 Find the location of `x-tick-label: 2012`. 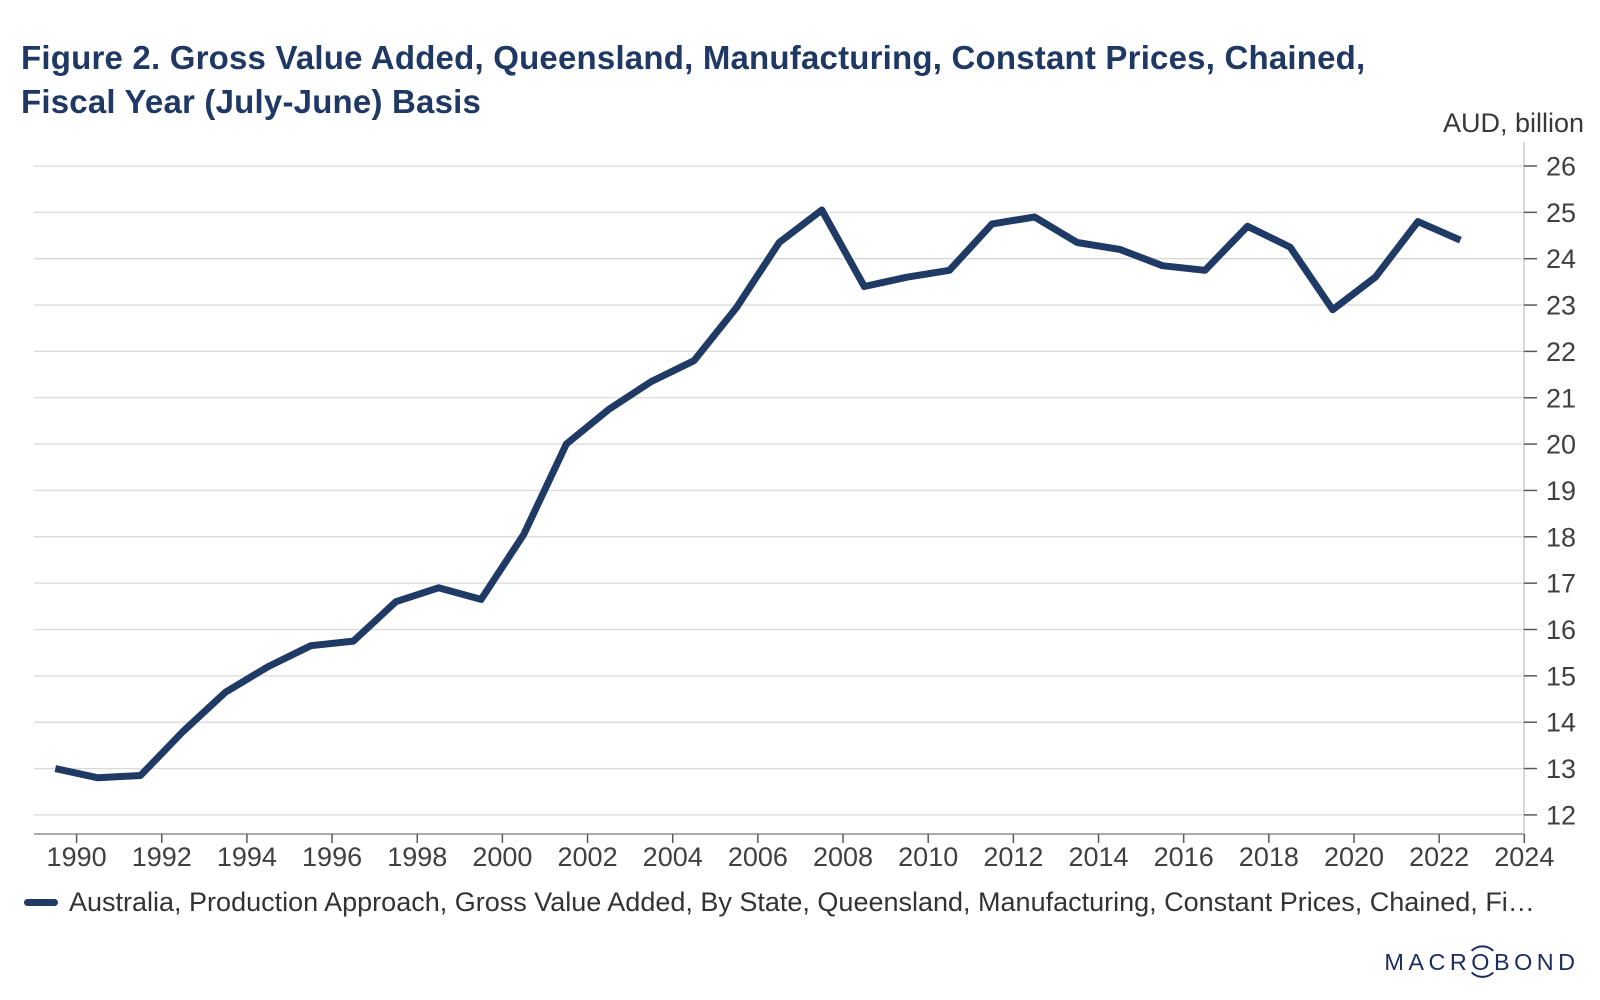

x-tick-label: 2012 is located at coordinates (1013, 857).